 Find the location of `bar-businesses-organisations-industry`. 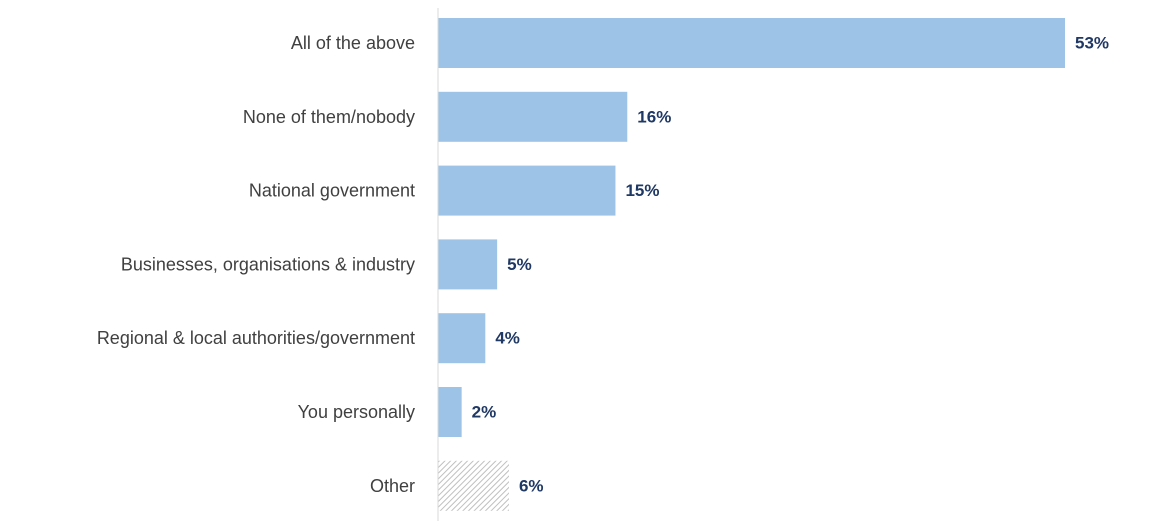

bar-businesses-organisations-industry is located at coordinates (468, 264).